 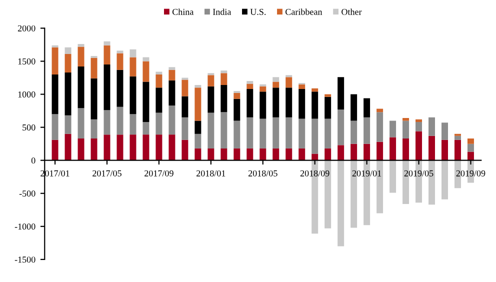 I want to click on y-tick-label: -500, so click(x=27, y=193).